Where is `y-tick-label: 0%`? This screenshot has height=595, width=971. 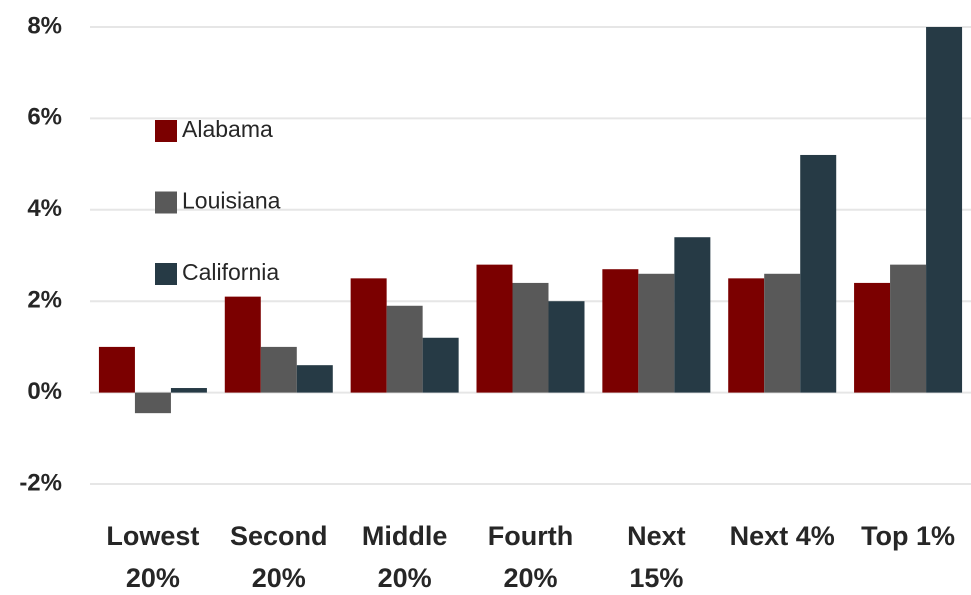 y-tick-label: 0% is located at coordinates (44, 391).